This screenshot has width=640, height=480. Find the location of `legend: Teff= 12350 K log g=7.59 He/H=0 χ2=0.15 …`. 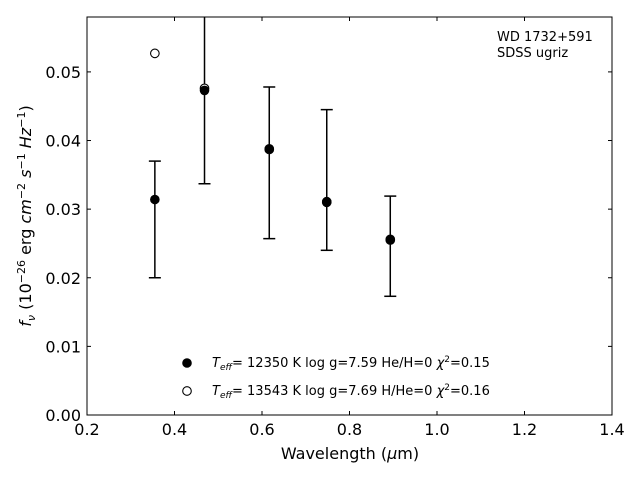

legend: Teff= 12350 K log g=7.59 He/H=0 χ2=0.15 … is located at coordinates (336, 378).